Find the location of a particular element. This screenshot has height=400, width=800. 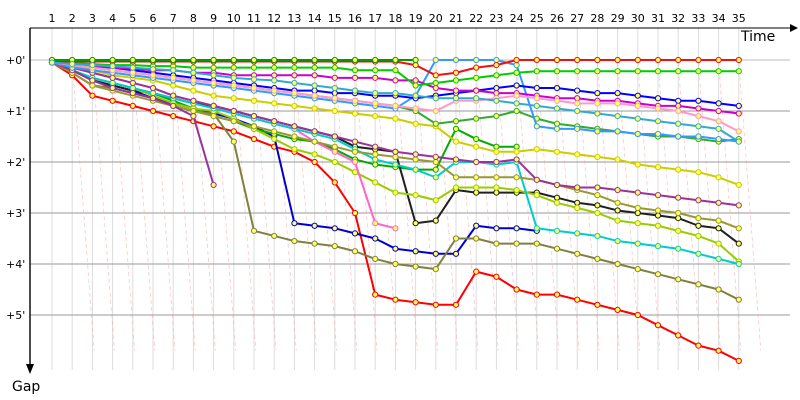

lap-label: 21 is located at coordinates (456, 18).